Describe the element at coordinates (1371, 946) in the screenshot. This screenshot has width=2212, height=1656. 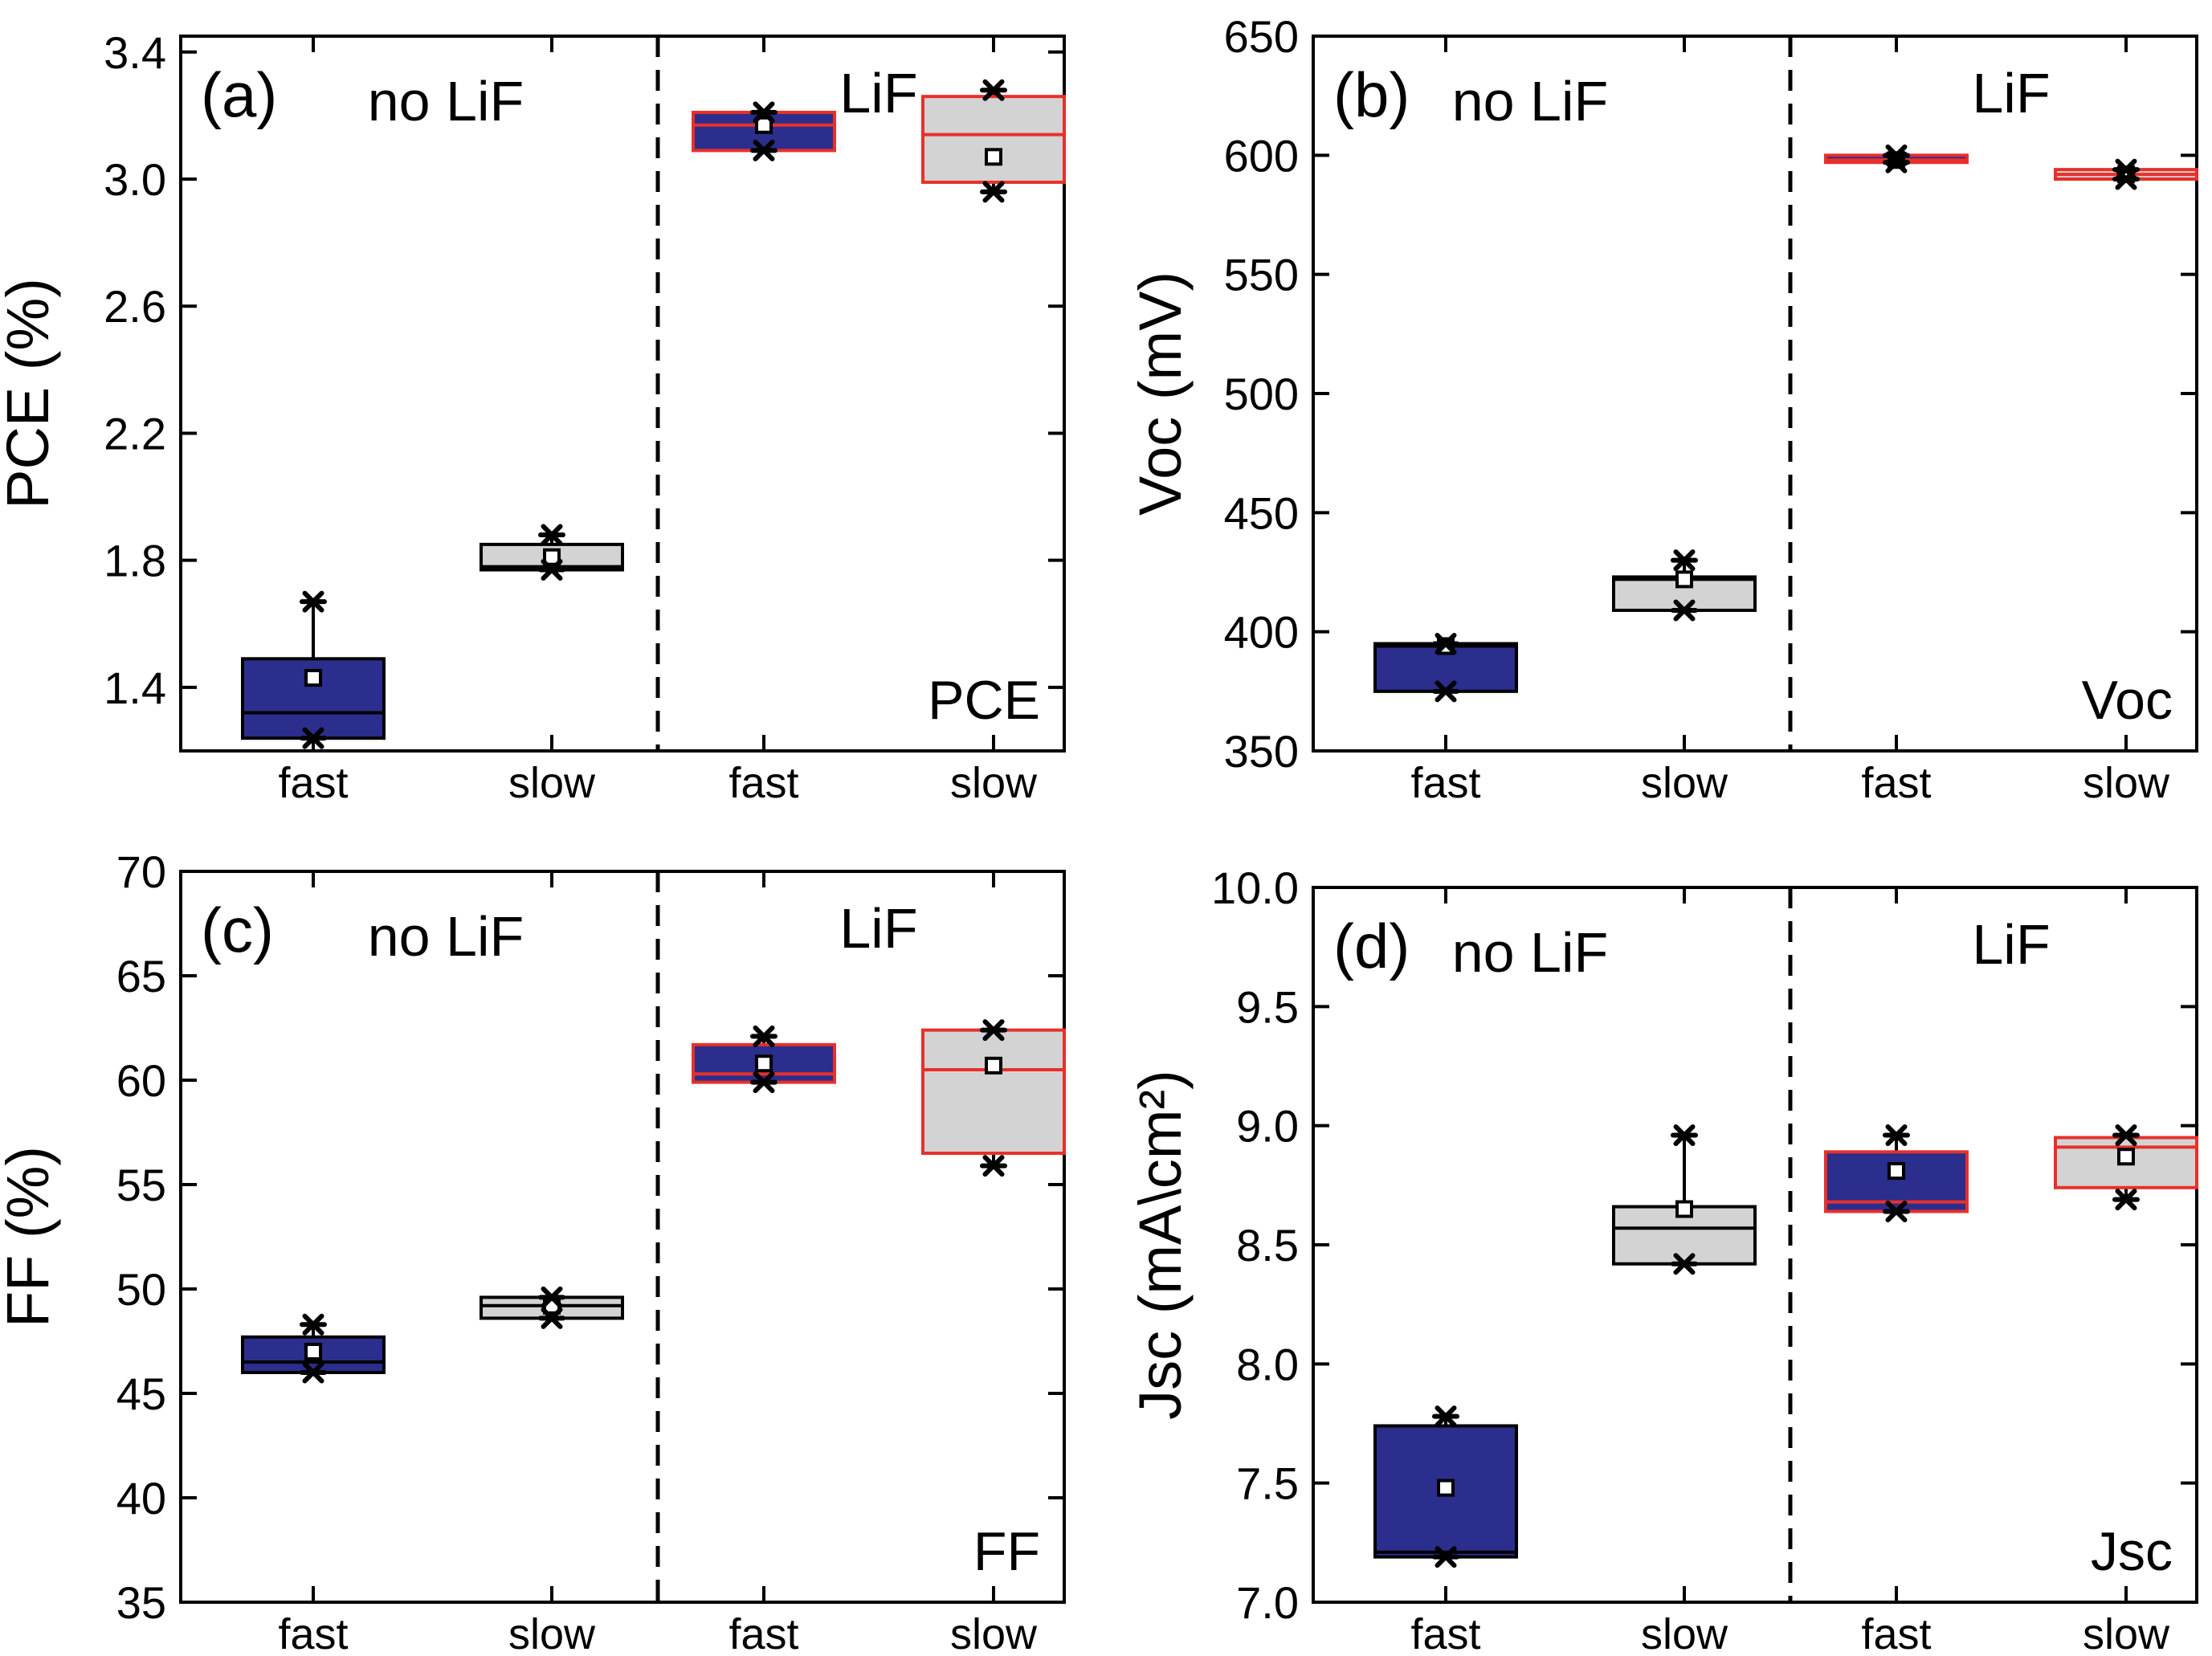
I see `panel-tag: (d)` at that location.